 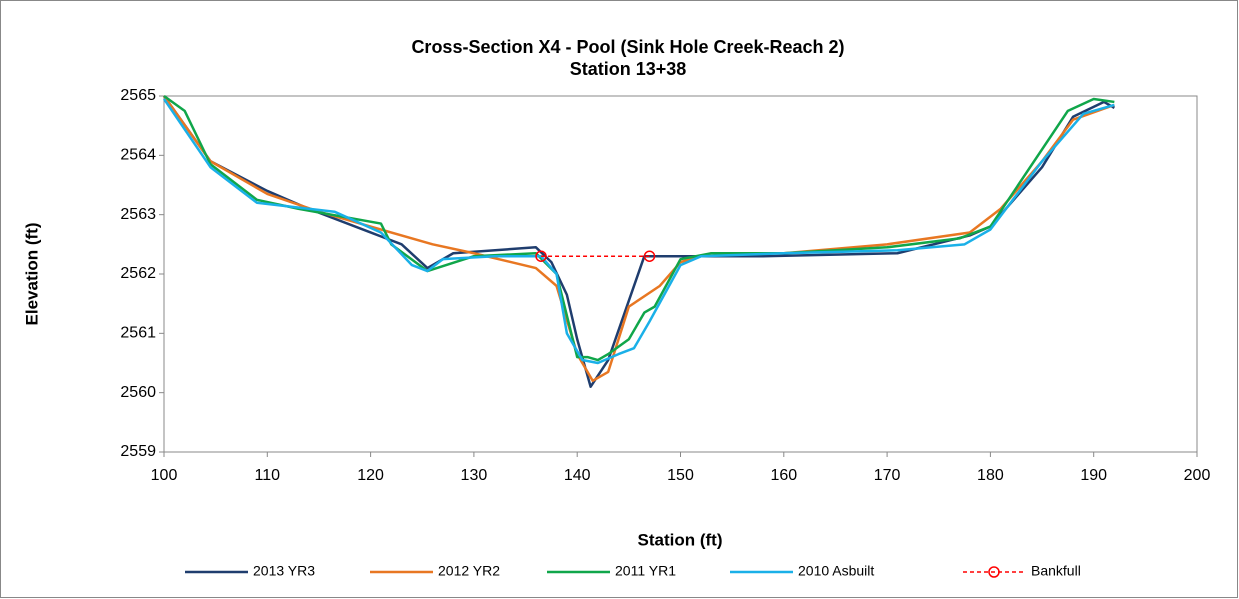 I want to click on x-tick-label: 130, so click(x=474, y=475).